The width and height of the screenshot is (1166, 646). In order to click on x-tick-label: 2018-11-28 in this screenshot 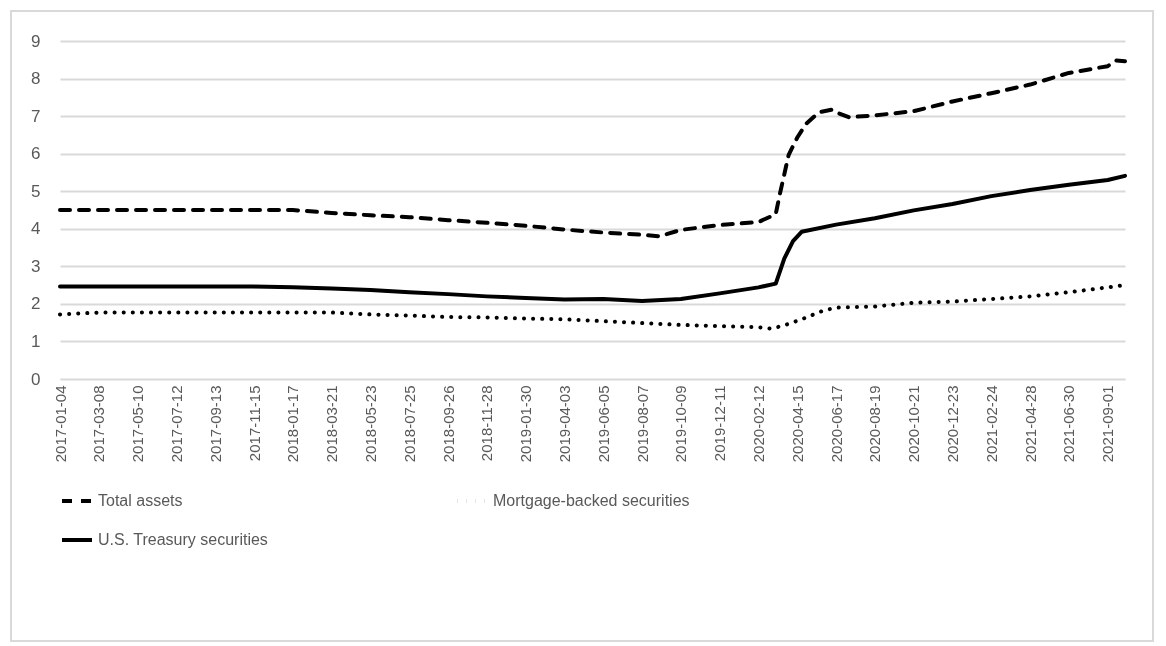, I will do `click(487, 423)`.